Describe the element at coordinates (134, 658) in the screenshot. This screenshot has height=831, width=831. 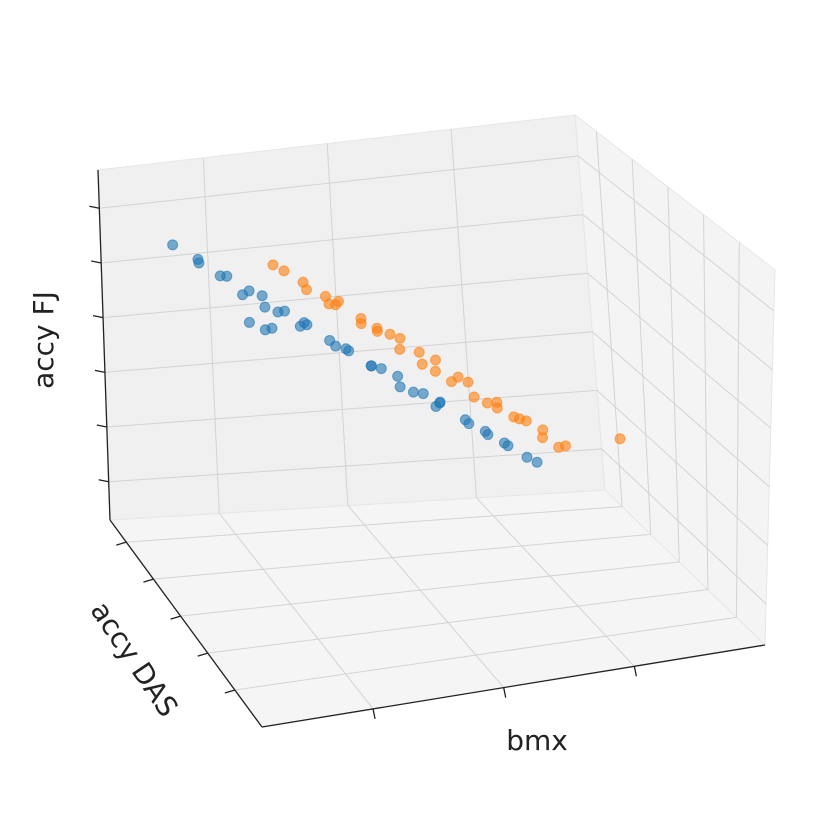
I see `y-axis-label: accy DAS` at that location.